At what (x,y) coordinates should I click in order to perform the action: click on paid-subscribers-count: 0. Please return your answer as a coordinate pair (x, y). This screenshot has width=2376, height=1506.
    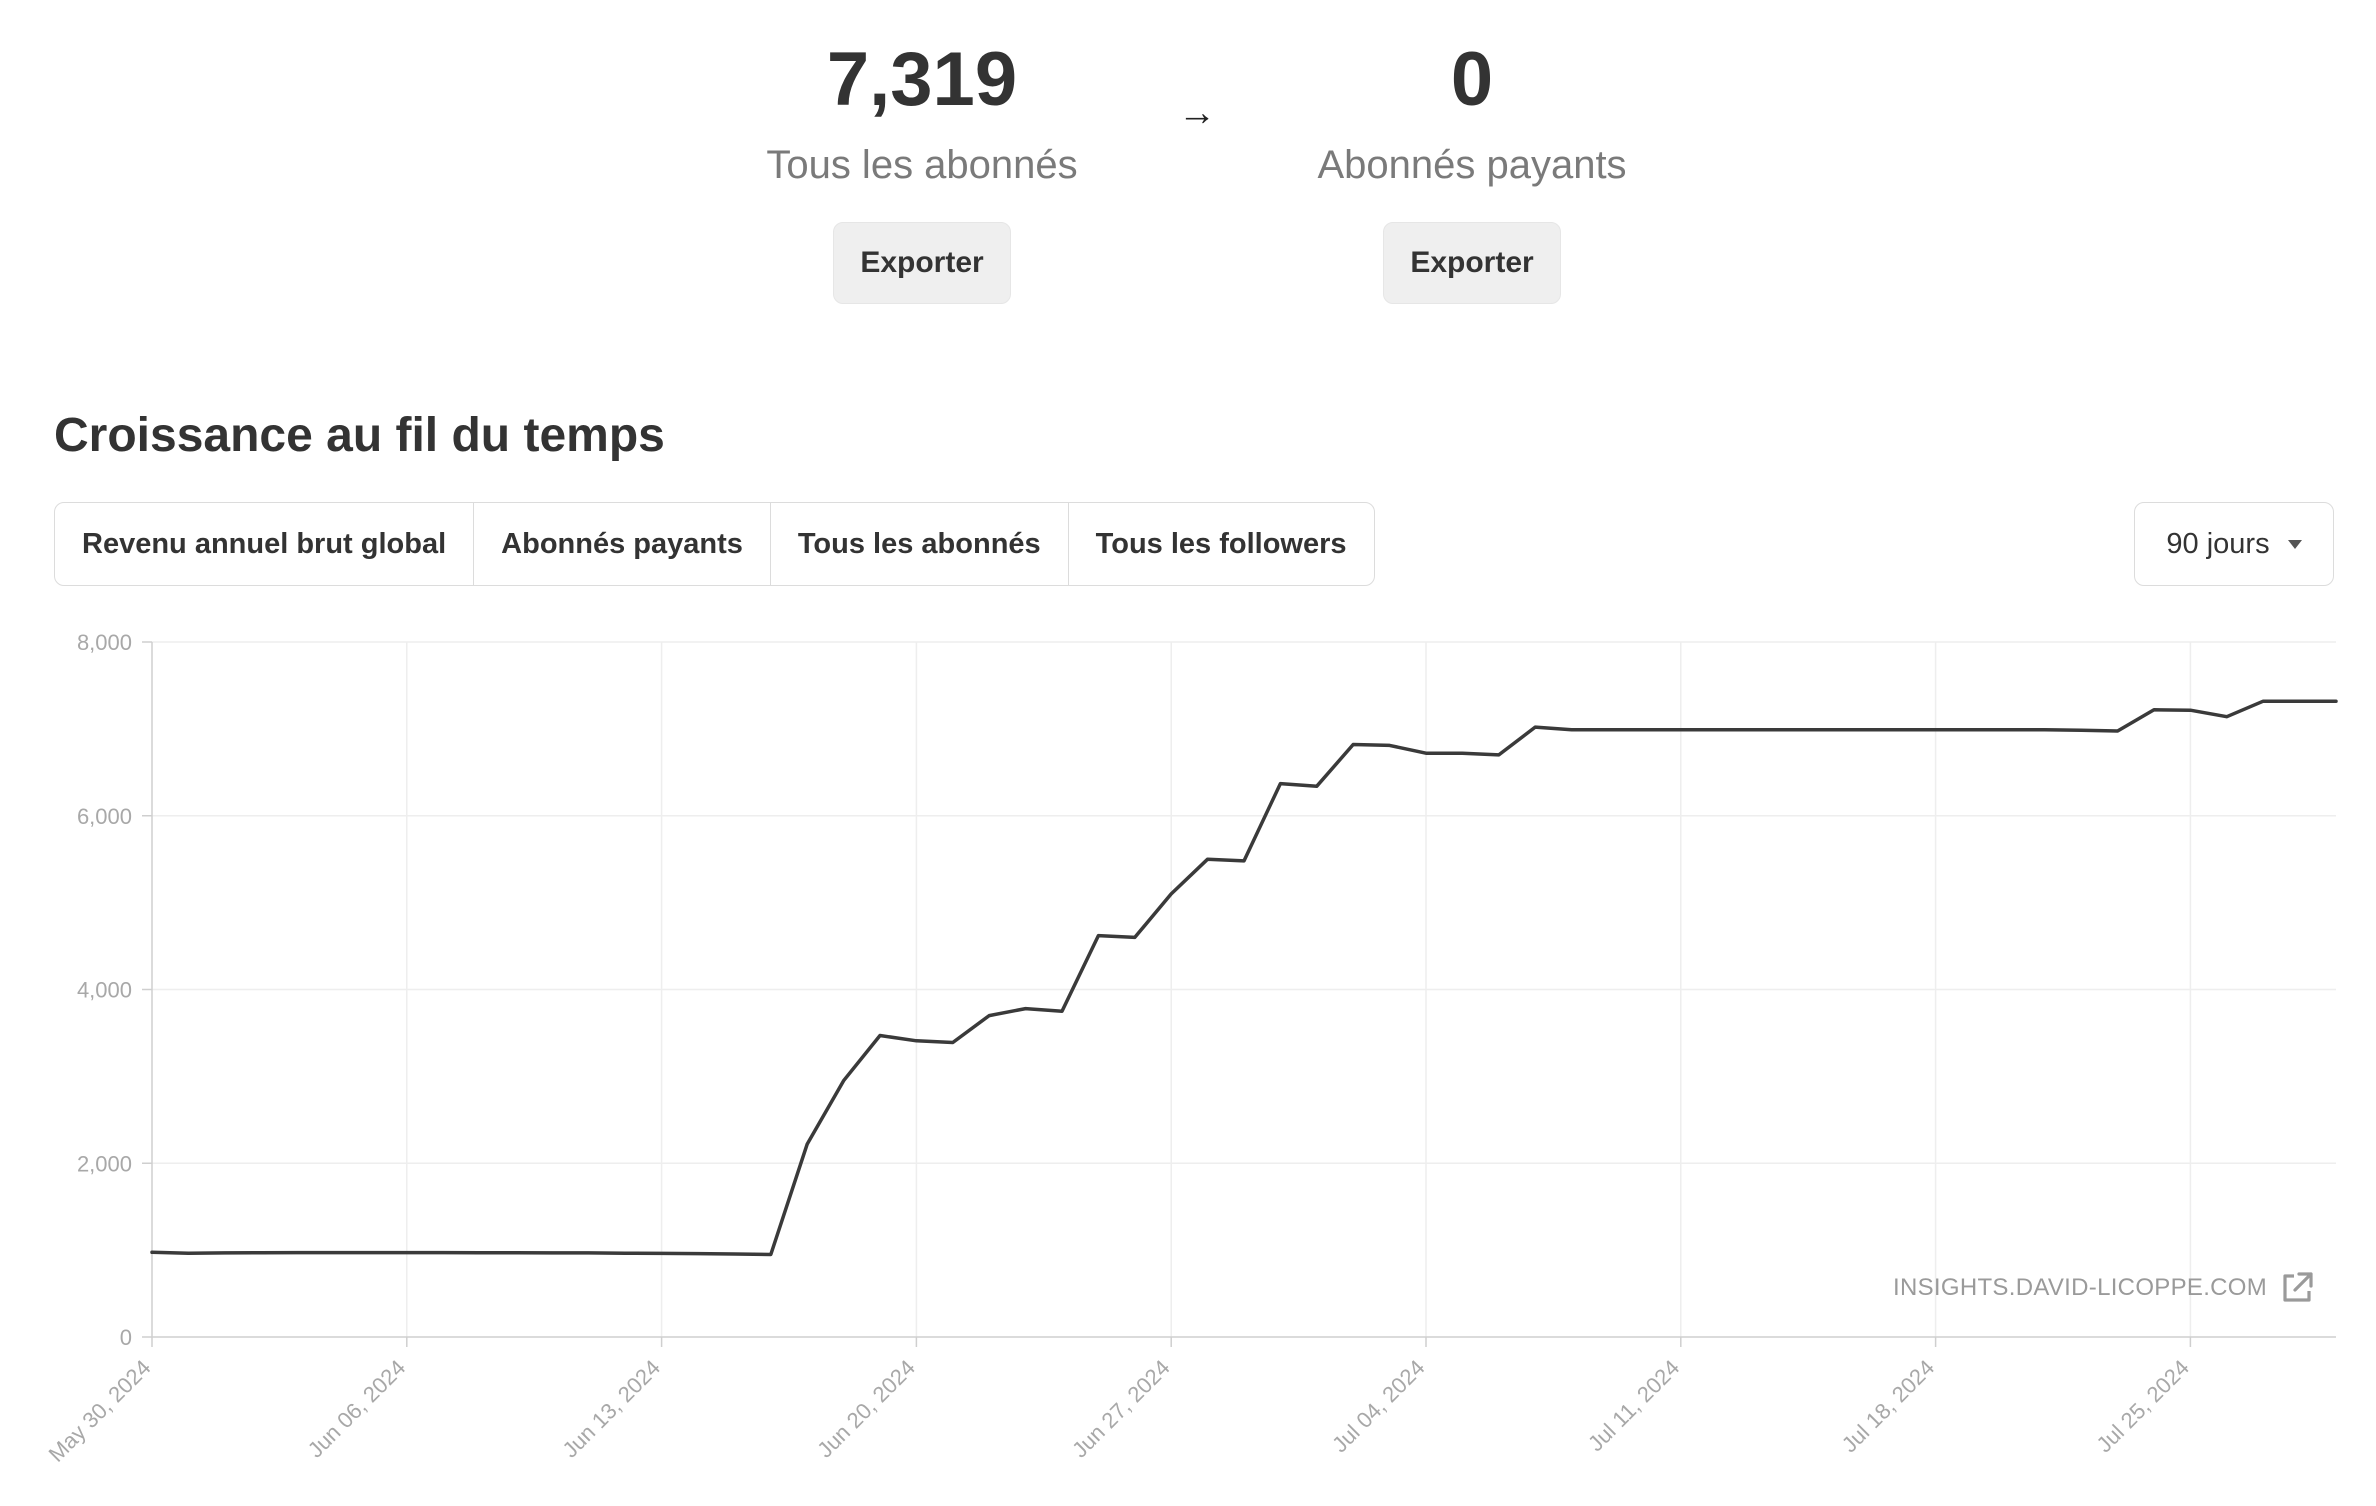
    Looking at the image, I should click on (1472, 79).